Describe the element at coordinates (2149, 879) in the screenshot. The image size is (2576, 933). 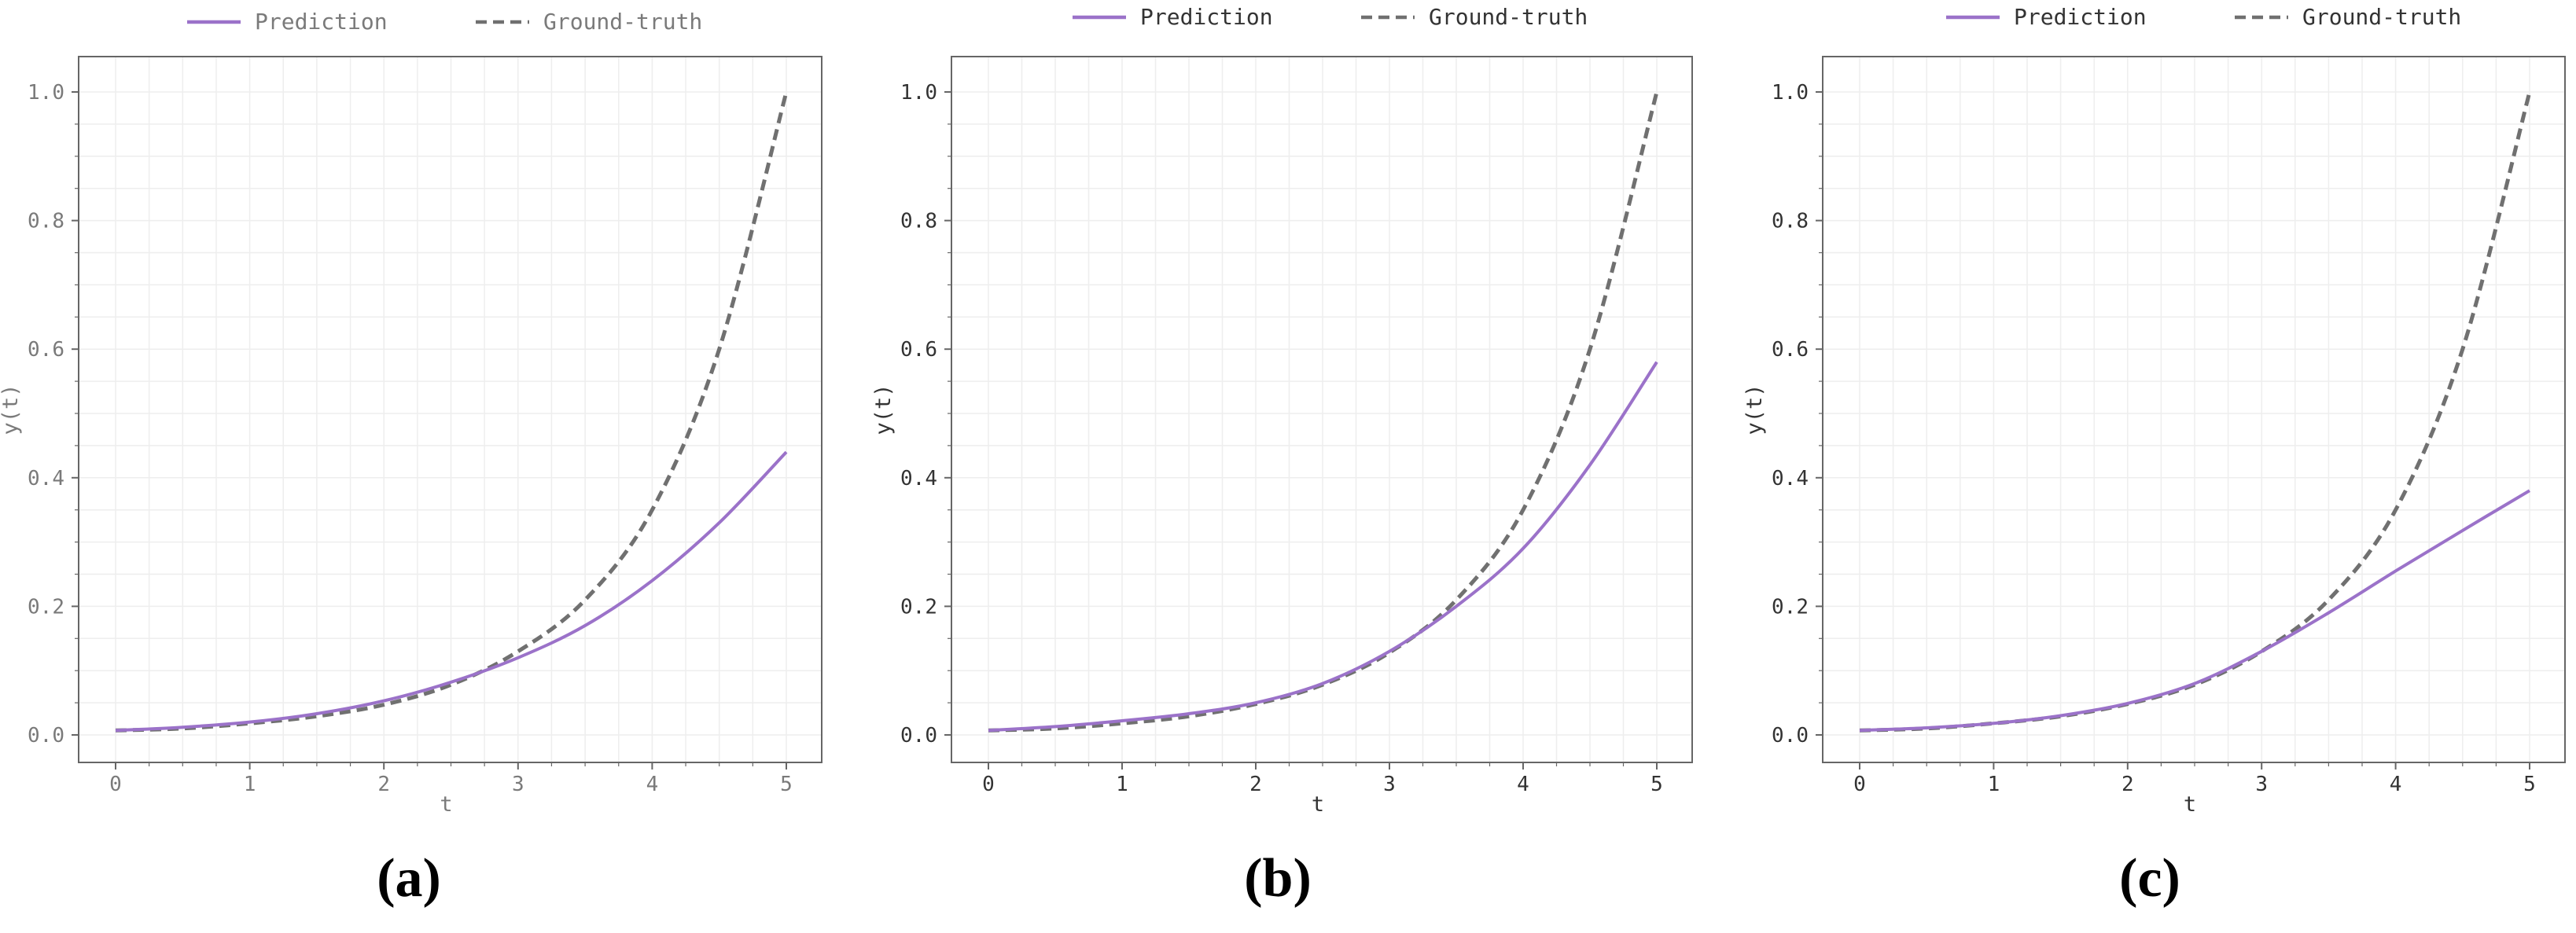
I see `panel-caption: (c)` at that location.